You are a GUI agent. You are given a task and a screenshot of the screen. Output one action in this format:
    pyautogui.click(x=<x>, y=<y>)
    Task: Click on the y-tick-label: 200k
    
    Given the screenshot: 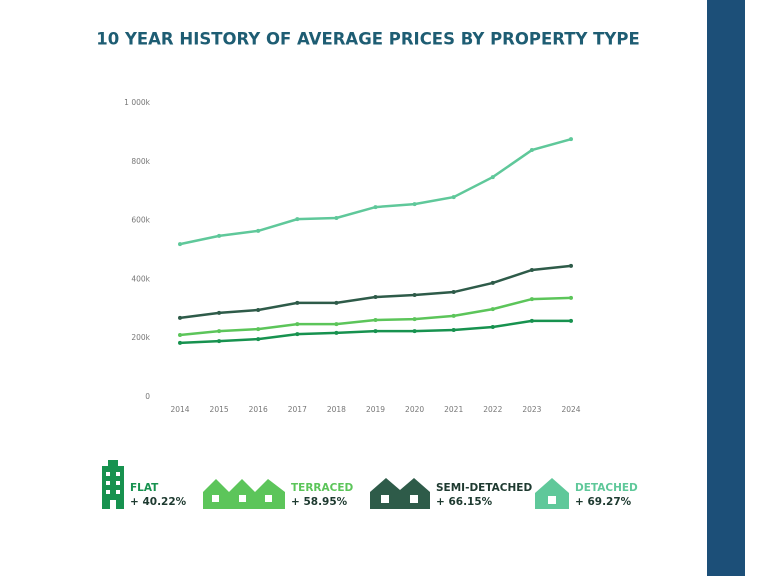 What is the action you would take?
    pyautogui.click(x=140, y=337)
    